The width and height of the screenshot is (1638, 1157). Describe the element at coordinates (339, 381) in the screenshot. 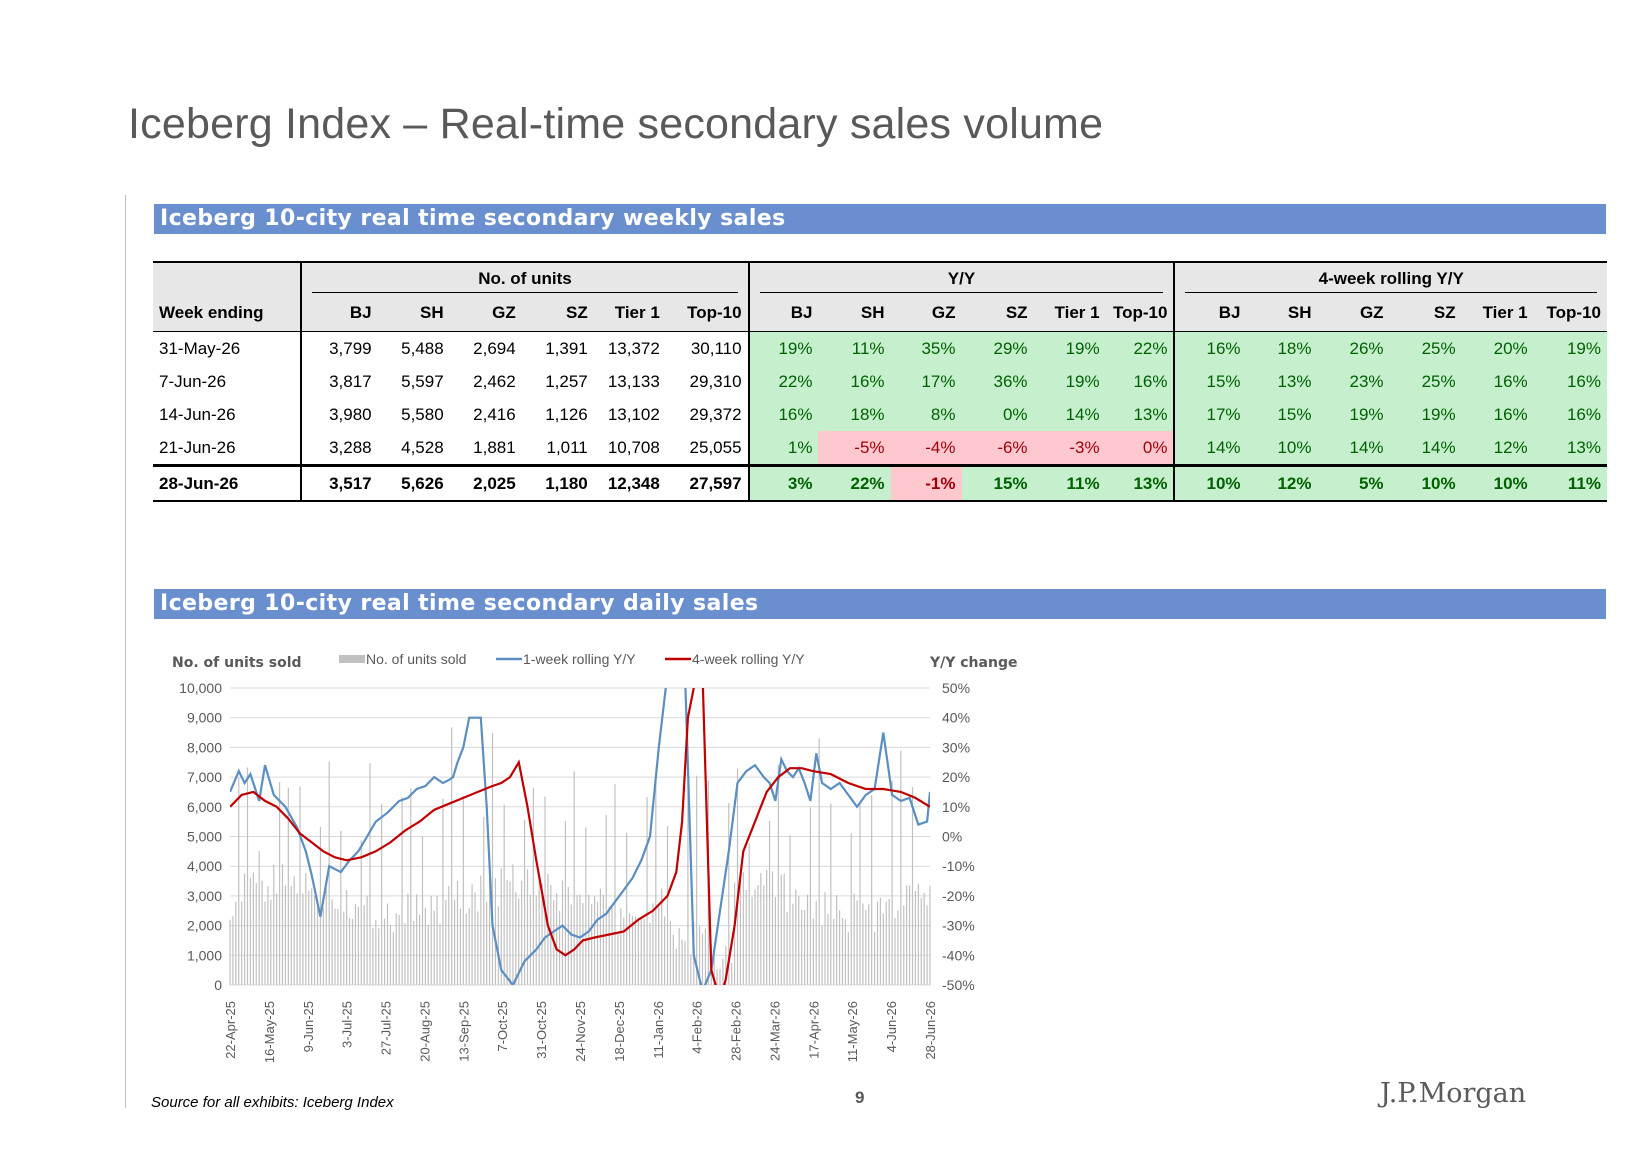

I see `units-cell: 3,817` at that location.